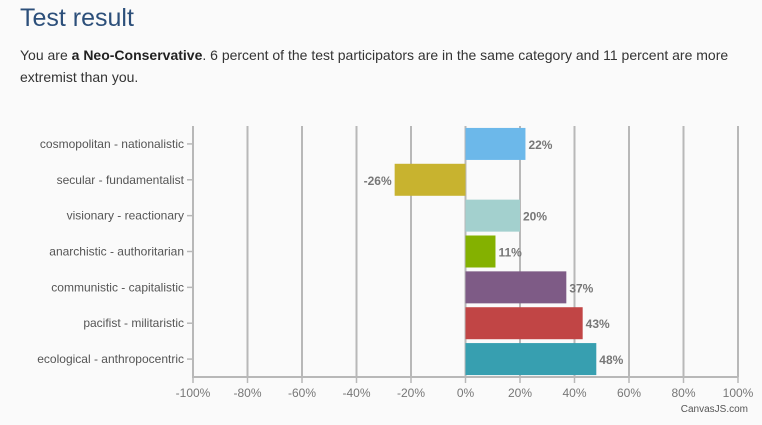 The image size is (762, 425). Describe the element at coordinates (714, 409) in the screenshot. I see `chart-credit: CanvasJS.com` at that location.